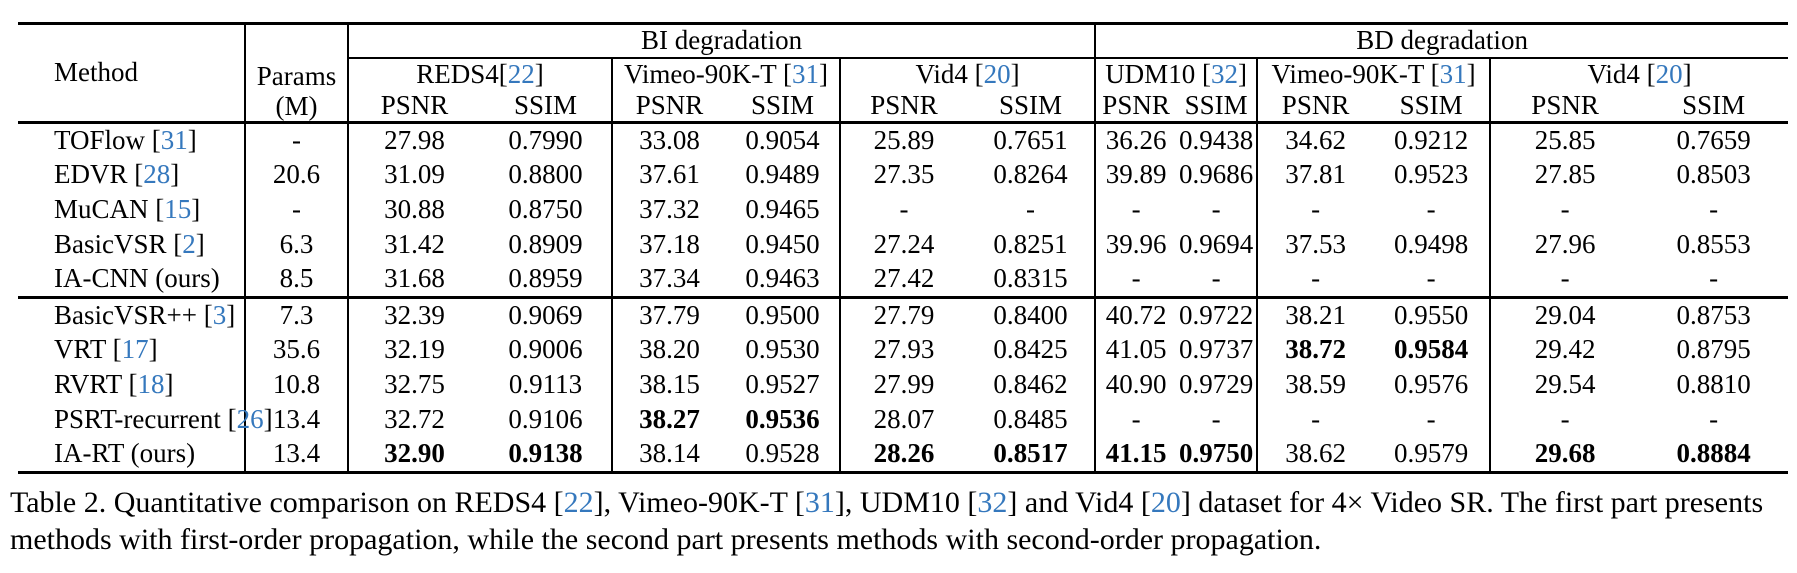  What do you see at coordinates (668, 139) in the screenshot?
I see `value-cell: 33.08` at bounding box center [668, 139].